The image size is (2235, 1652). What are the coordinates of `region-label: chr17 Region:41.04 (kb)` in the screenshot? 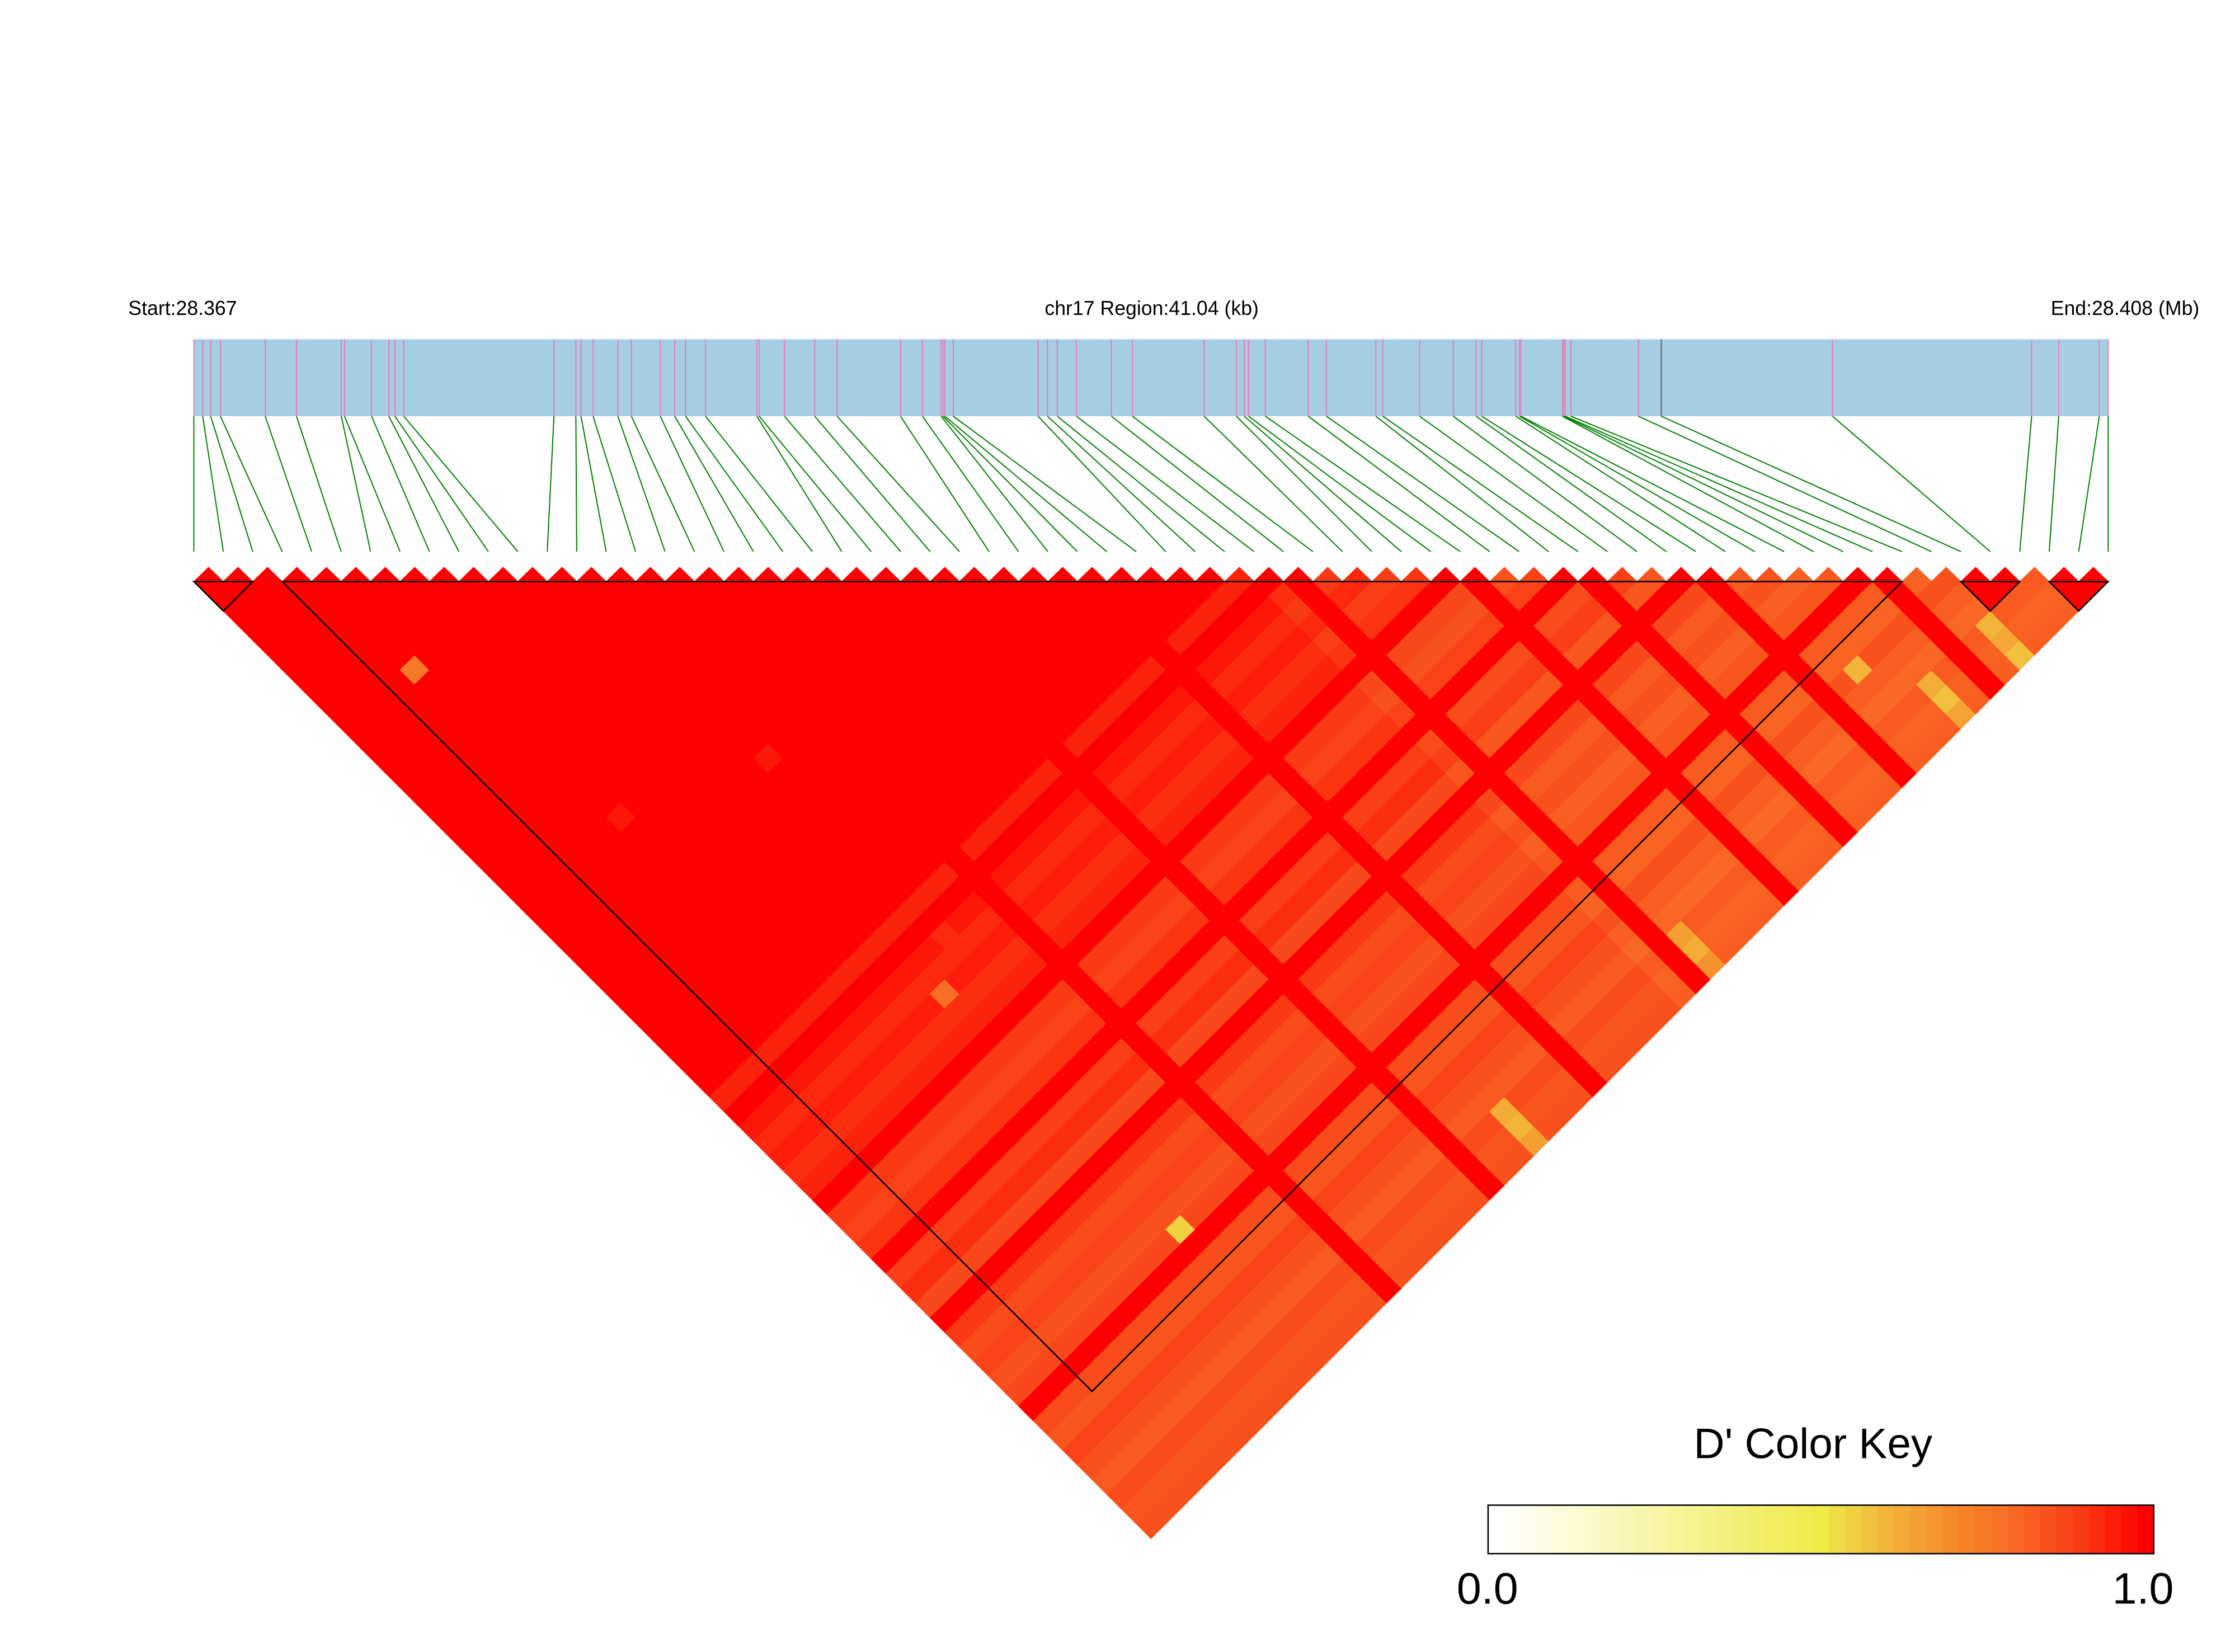 It's located at (1151, 308).